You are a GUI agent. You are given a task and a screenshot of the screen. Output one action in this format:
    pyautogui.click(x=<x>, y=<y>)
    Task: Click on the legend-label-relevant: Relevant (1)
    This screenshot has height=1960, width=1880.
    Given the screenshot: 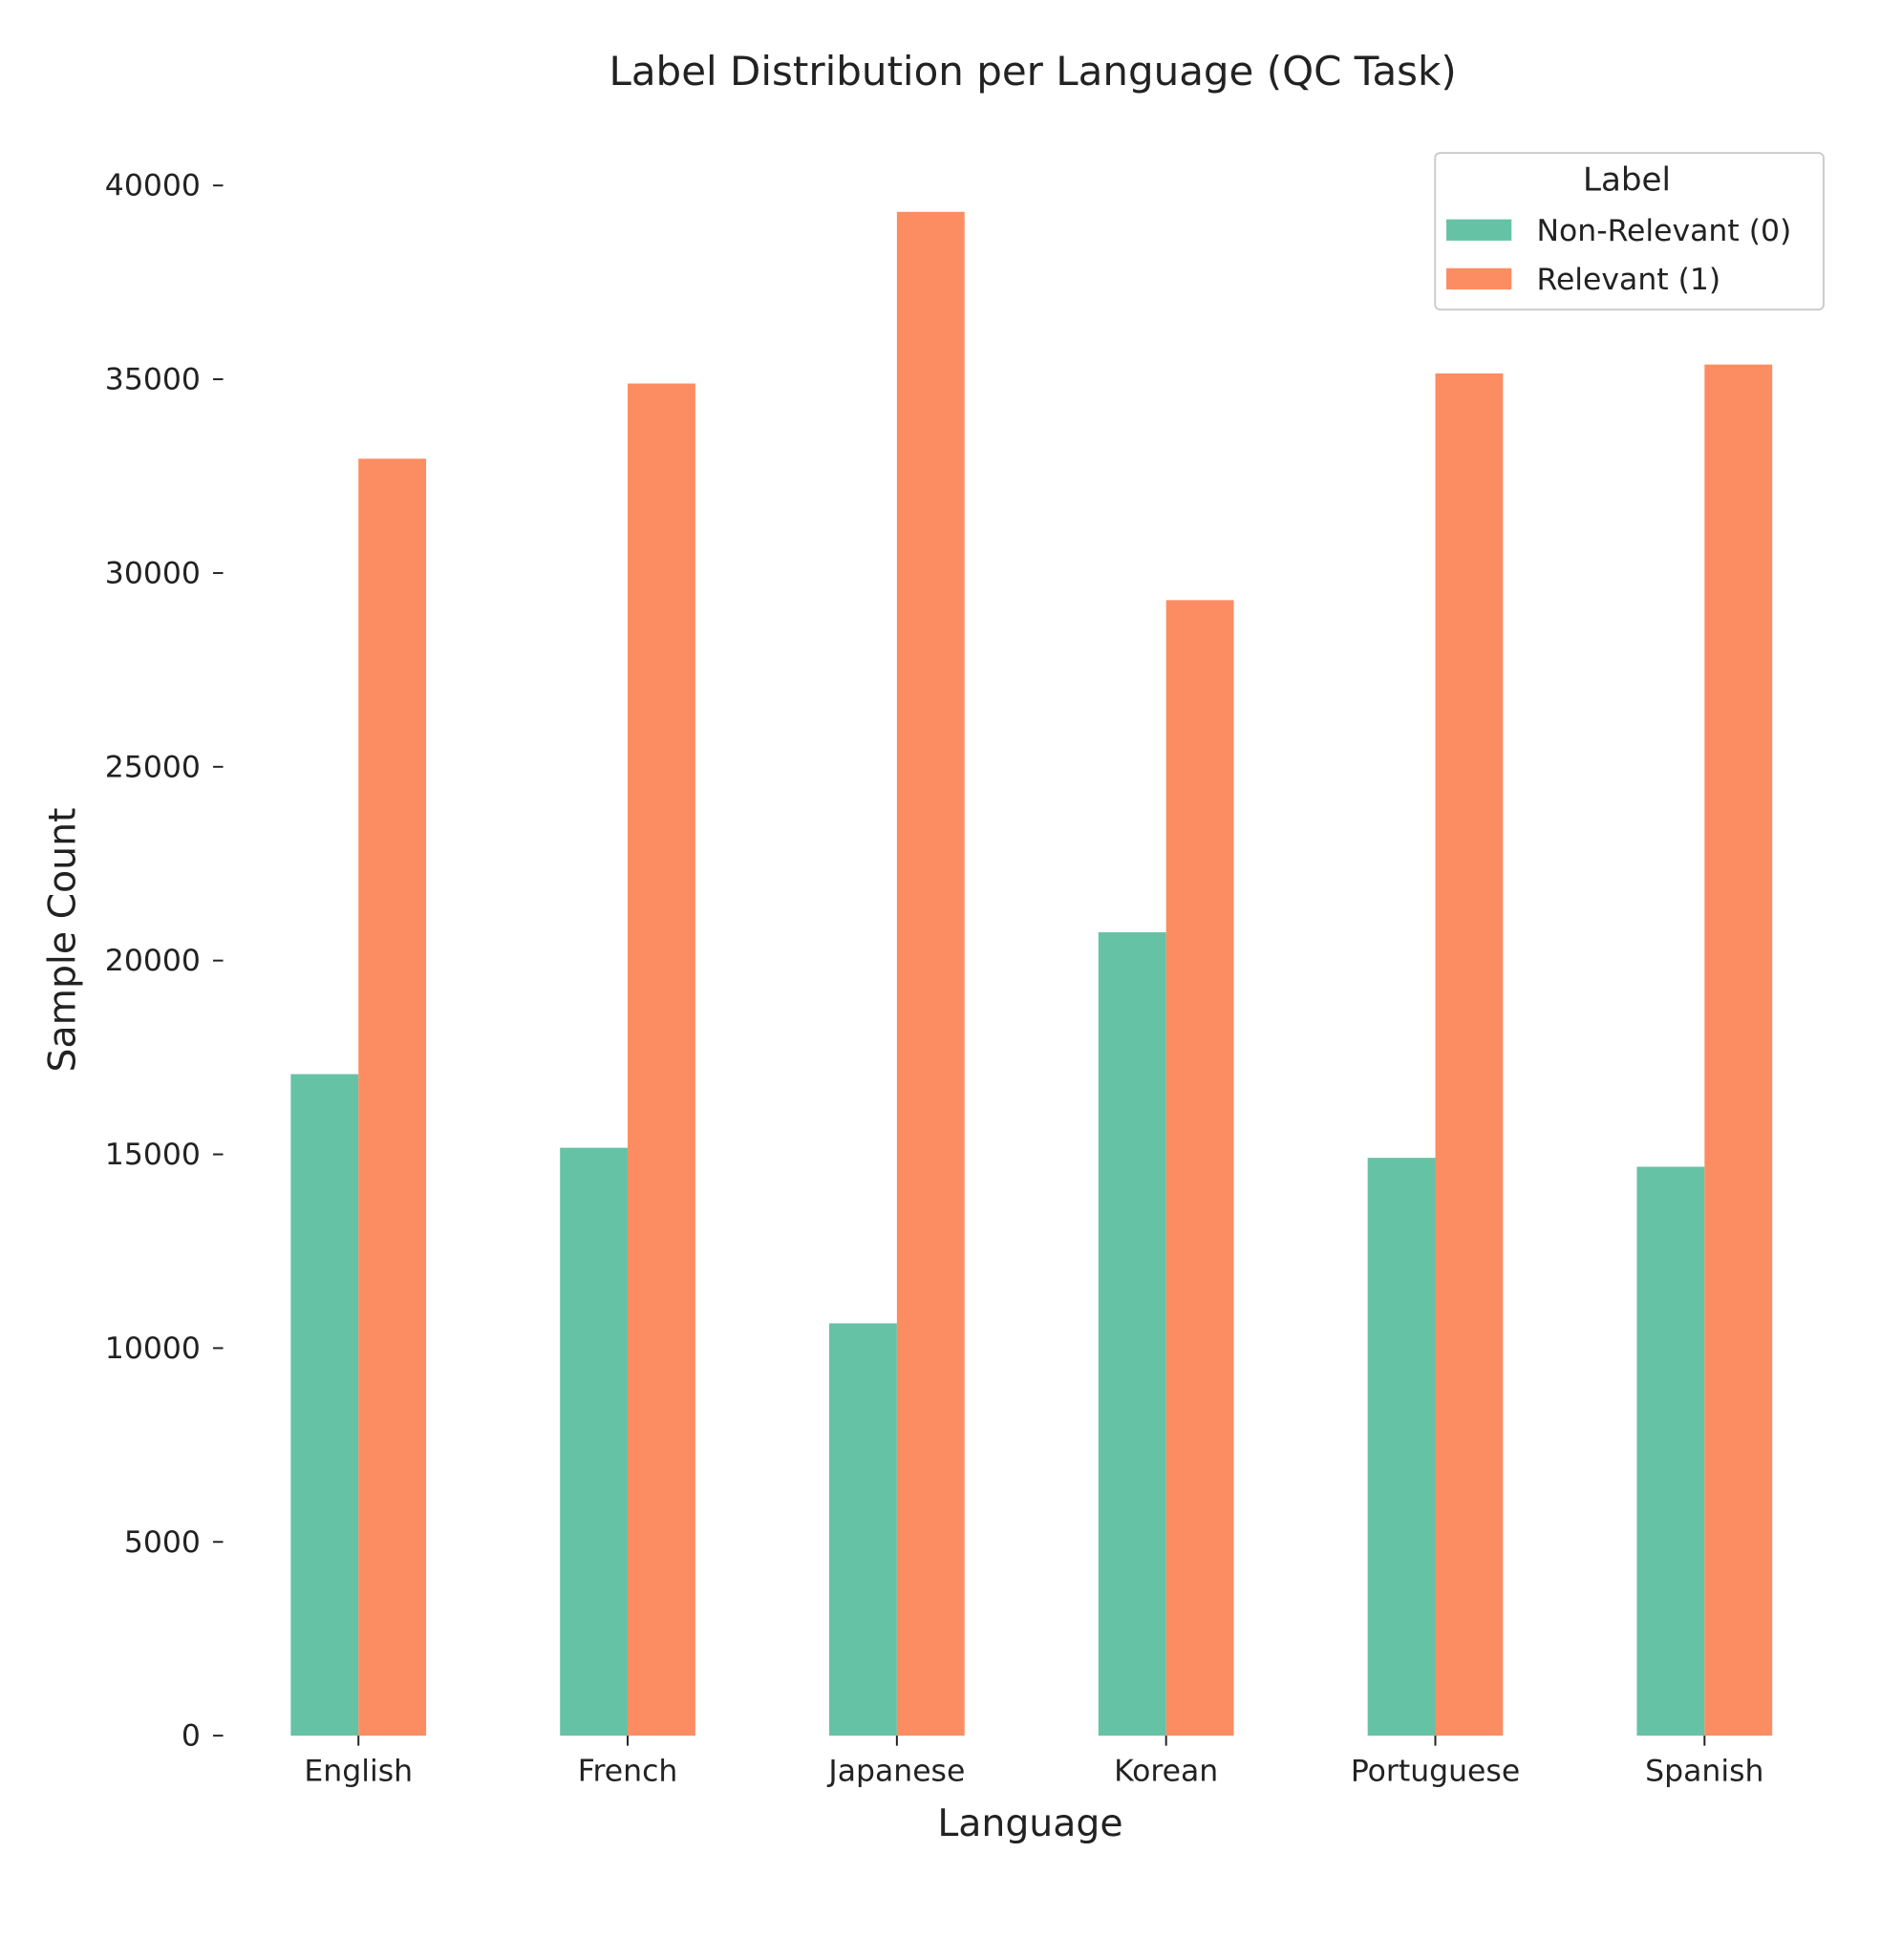 What is the action you would take?
    pyautogui.click(x=1629, y=280)
    